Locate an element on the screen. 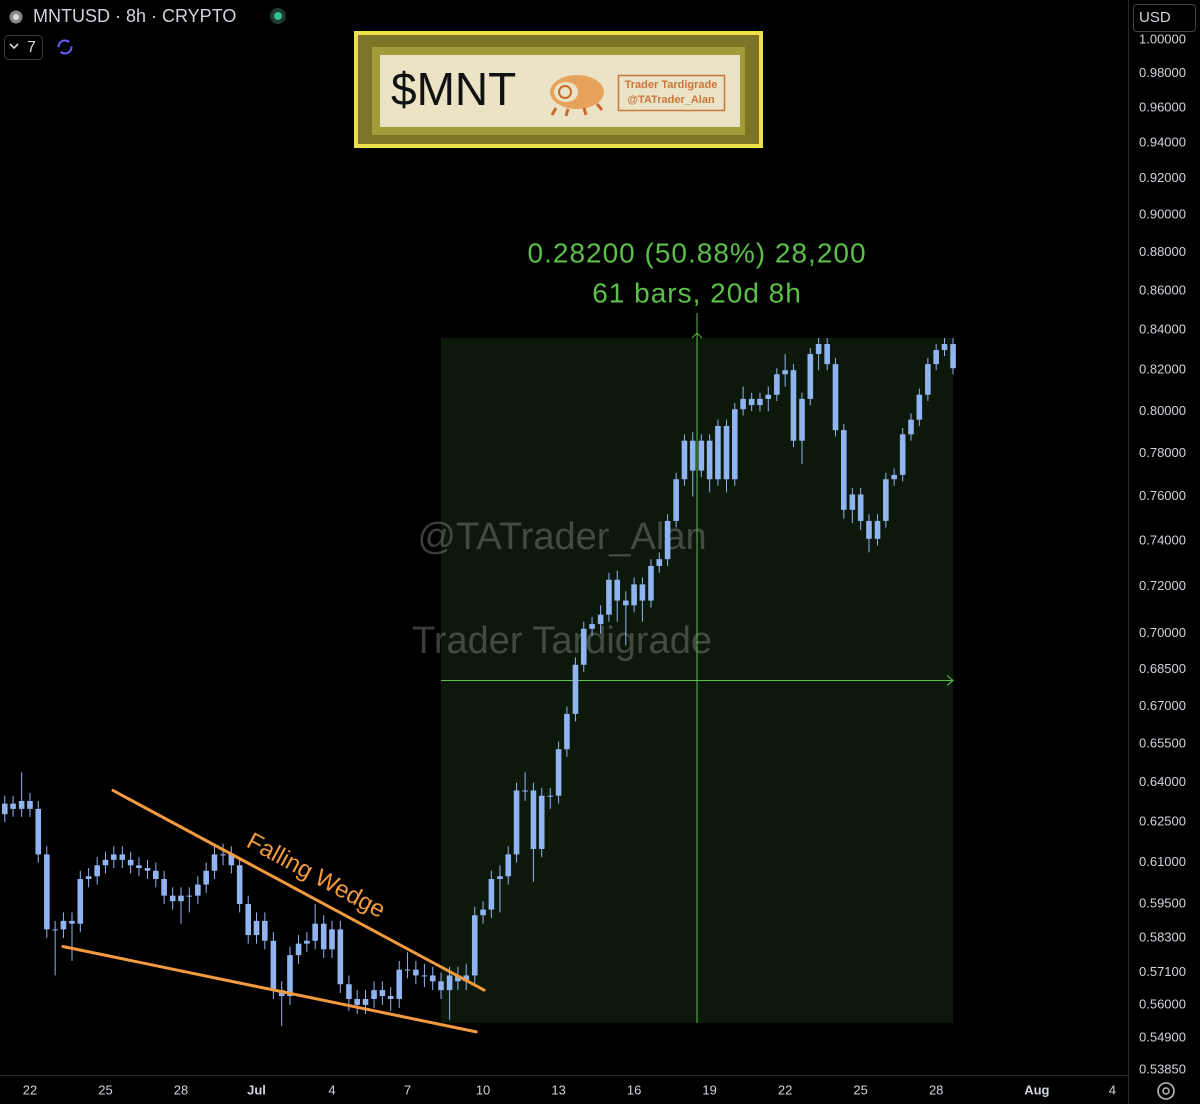 The height and width of the screenshot is (1104, 1200). refresh-icon is located at coordinates (65, 47).